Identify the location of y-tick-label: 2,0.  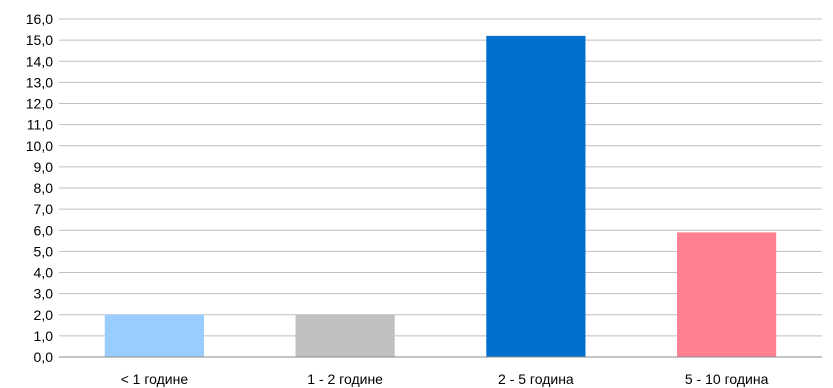
(44, 315).